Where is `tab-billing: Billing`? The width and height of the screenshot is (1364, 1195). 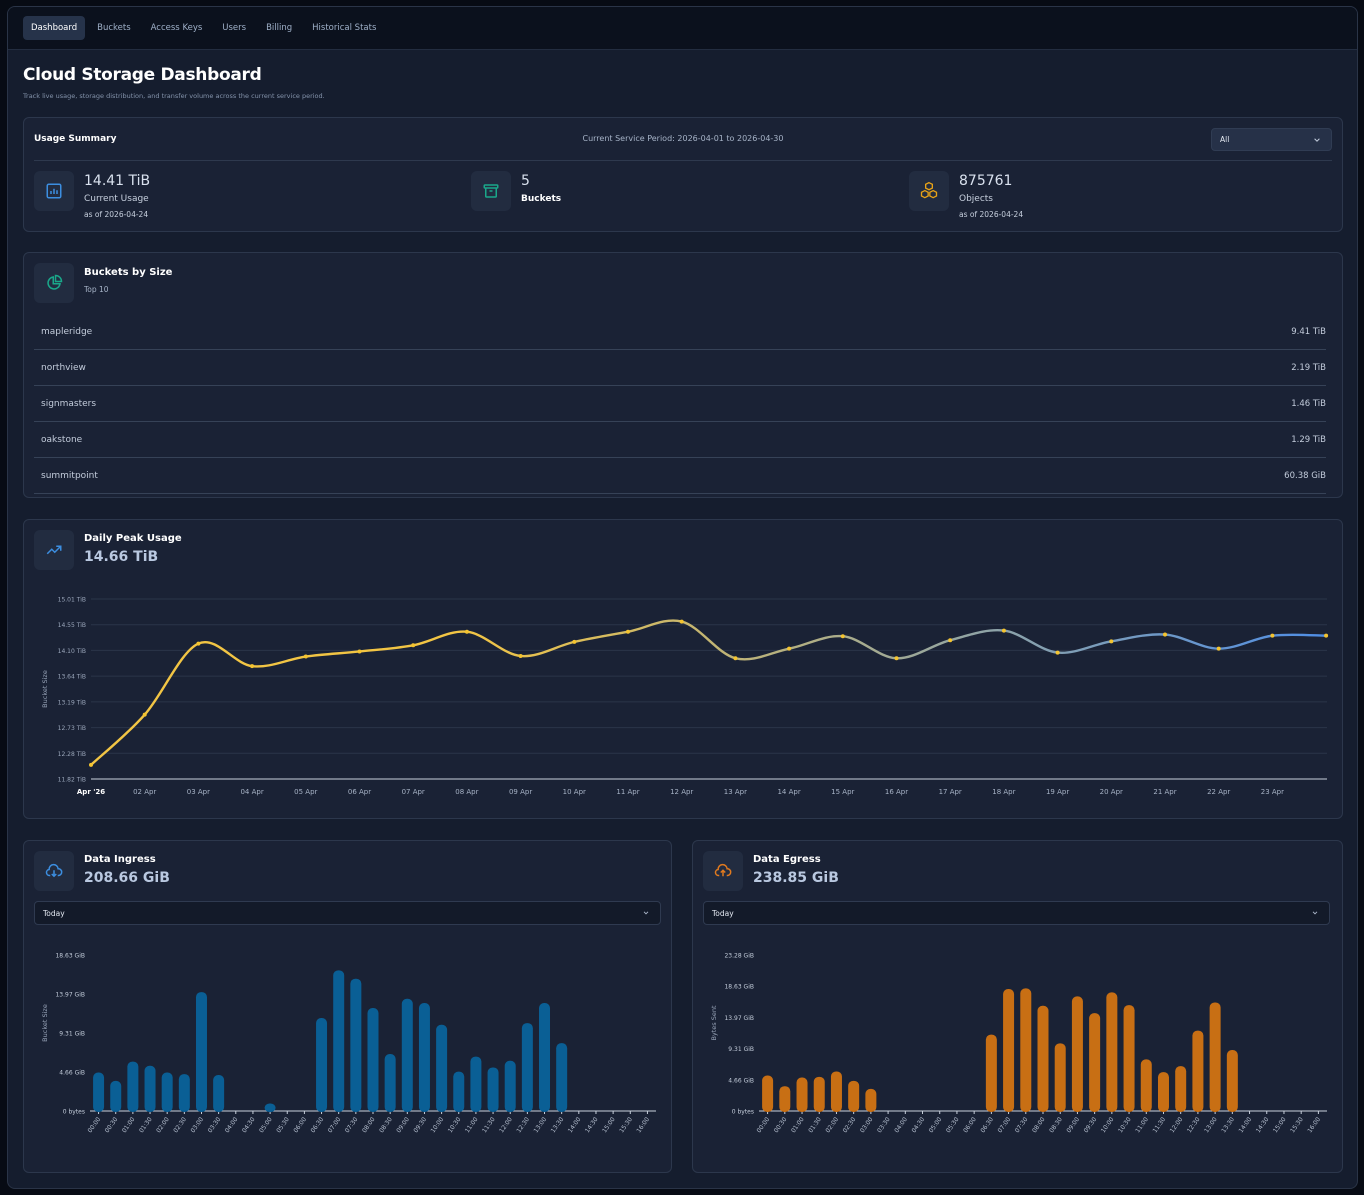
tab-billing: Billing is located at coordinates (279, 28).